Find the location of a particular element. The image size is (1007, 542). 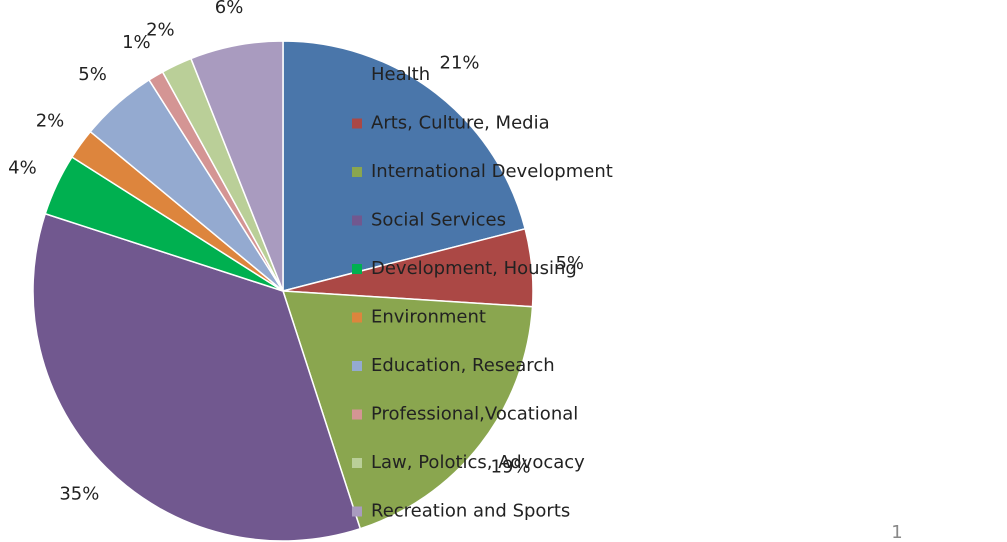

data-label: 19% is located at coordinates (511, 467).